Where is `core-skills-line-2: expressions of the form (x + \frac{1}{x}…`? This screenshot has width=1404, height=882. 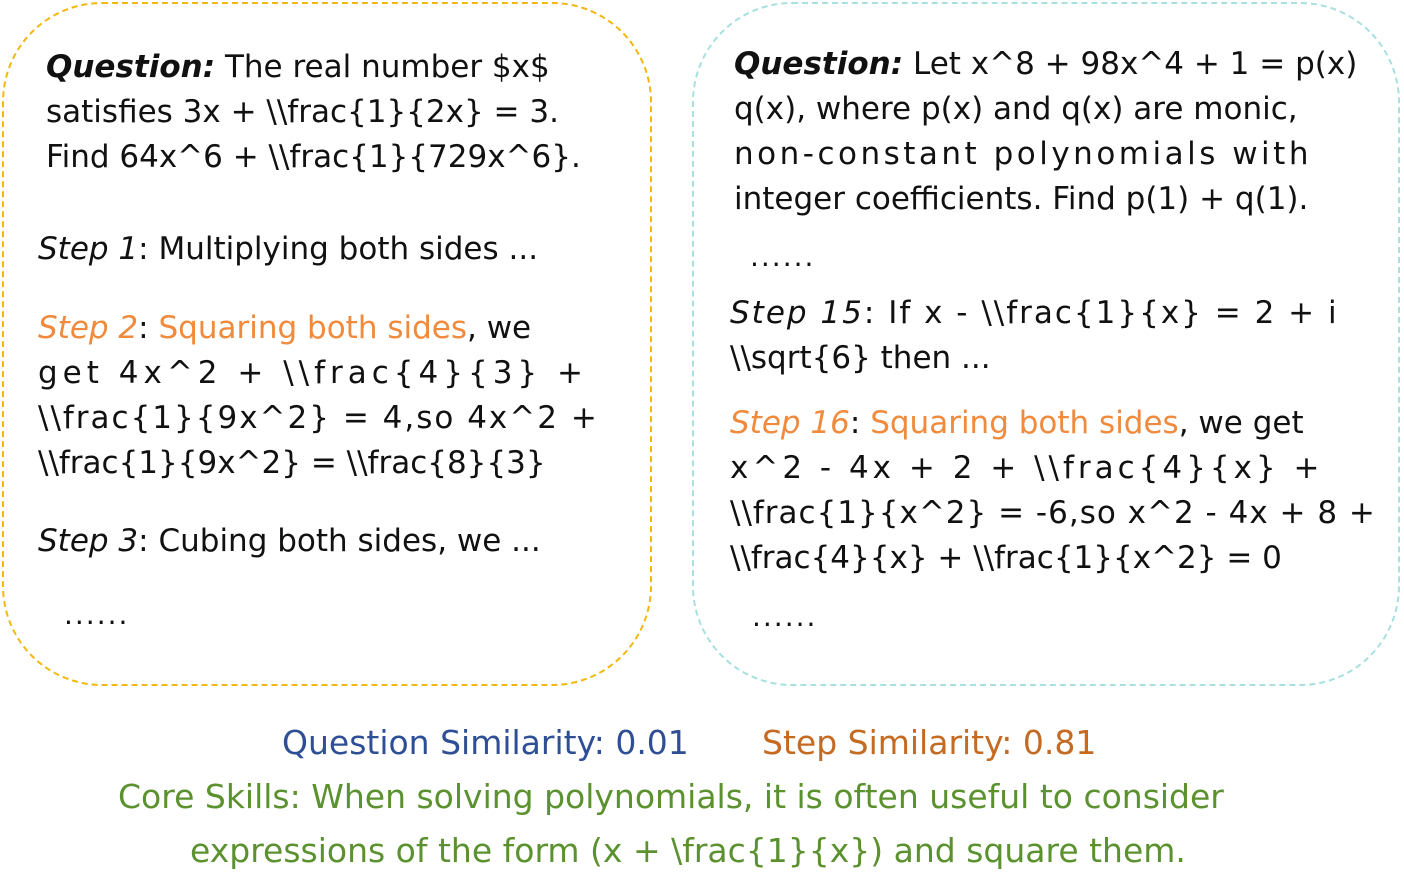
core-skills-line-2: expressions of the form (x + \frac{1}{x}… is located at coordinates (688, 850).